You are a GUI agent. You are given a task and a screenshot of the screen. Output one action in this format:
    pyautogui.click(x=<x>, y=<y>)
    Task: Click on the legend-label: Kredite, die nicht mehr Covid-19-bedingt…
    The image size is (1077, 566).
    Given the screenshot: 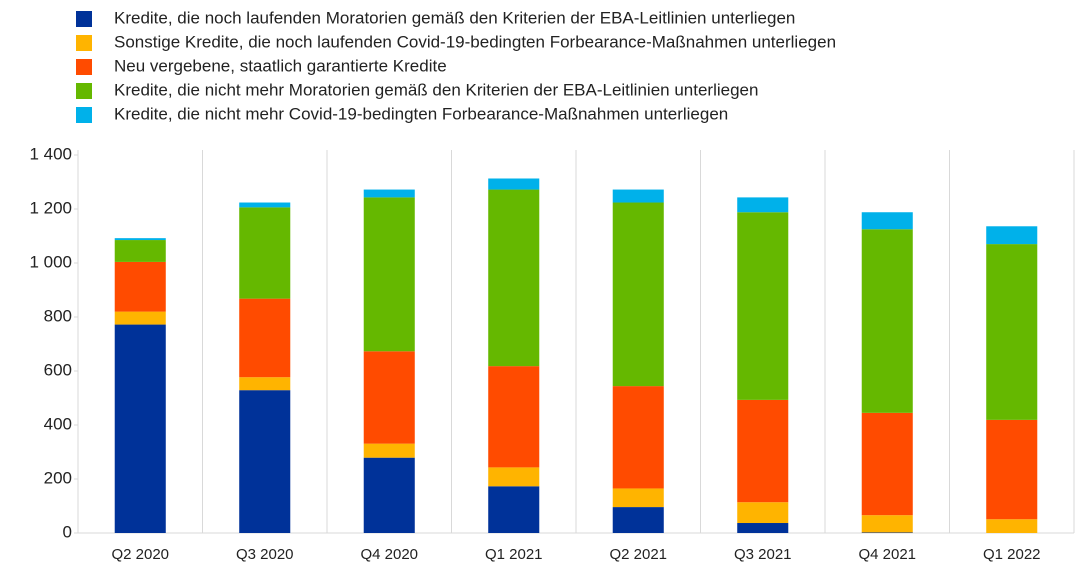 What is the action you would take?
    pyautogui.click(x=421, y=113)
    